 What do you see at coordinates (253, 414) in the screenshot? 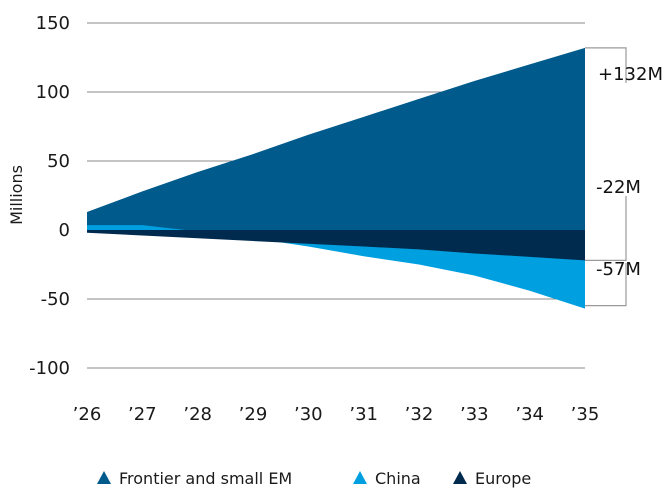
I see `x-tick-label: ’29` at bounding box center [253, 414].